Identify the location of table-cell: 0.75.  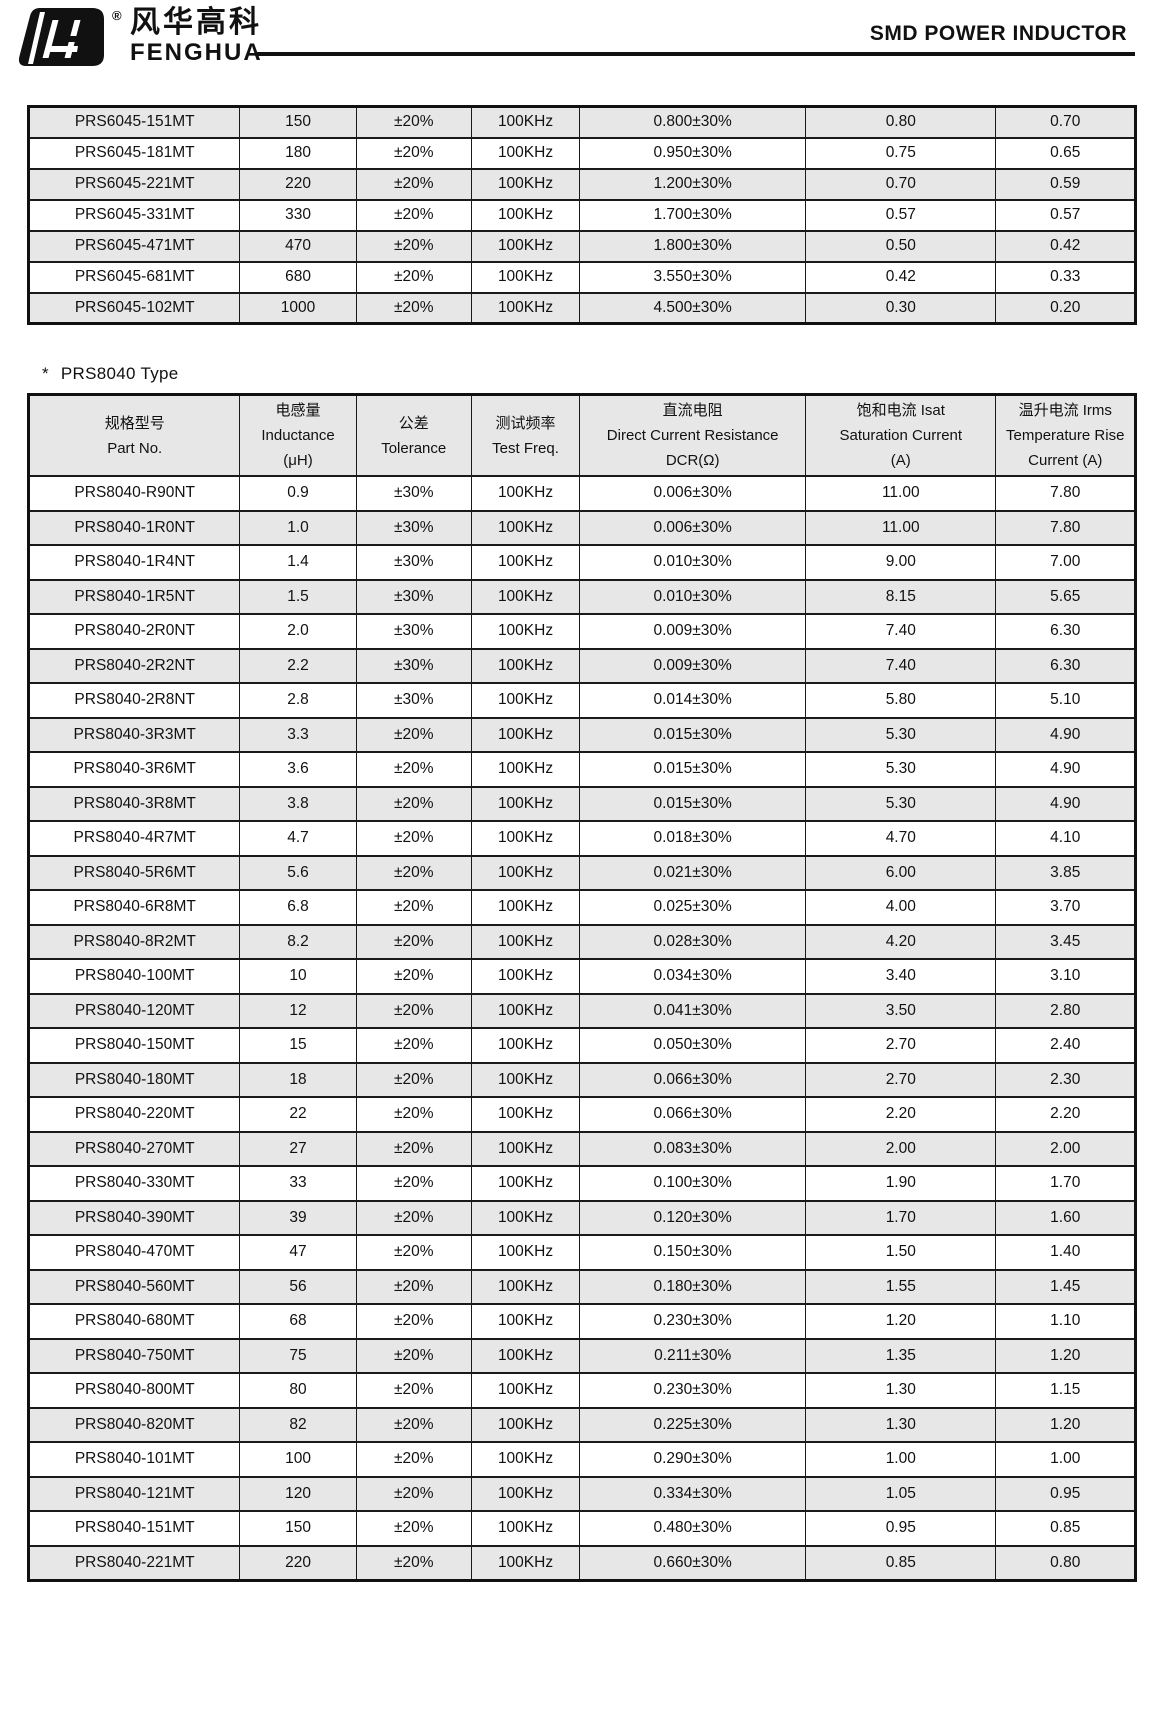
(901, 153).